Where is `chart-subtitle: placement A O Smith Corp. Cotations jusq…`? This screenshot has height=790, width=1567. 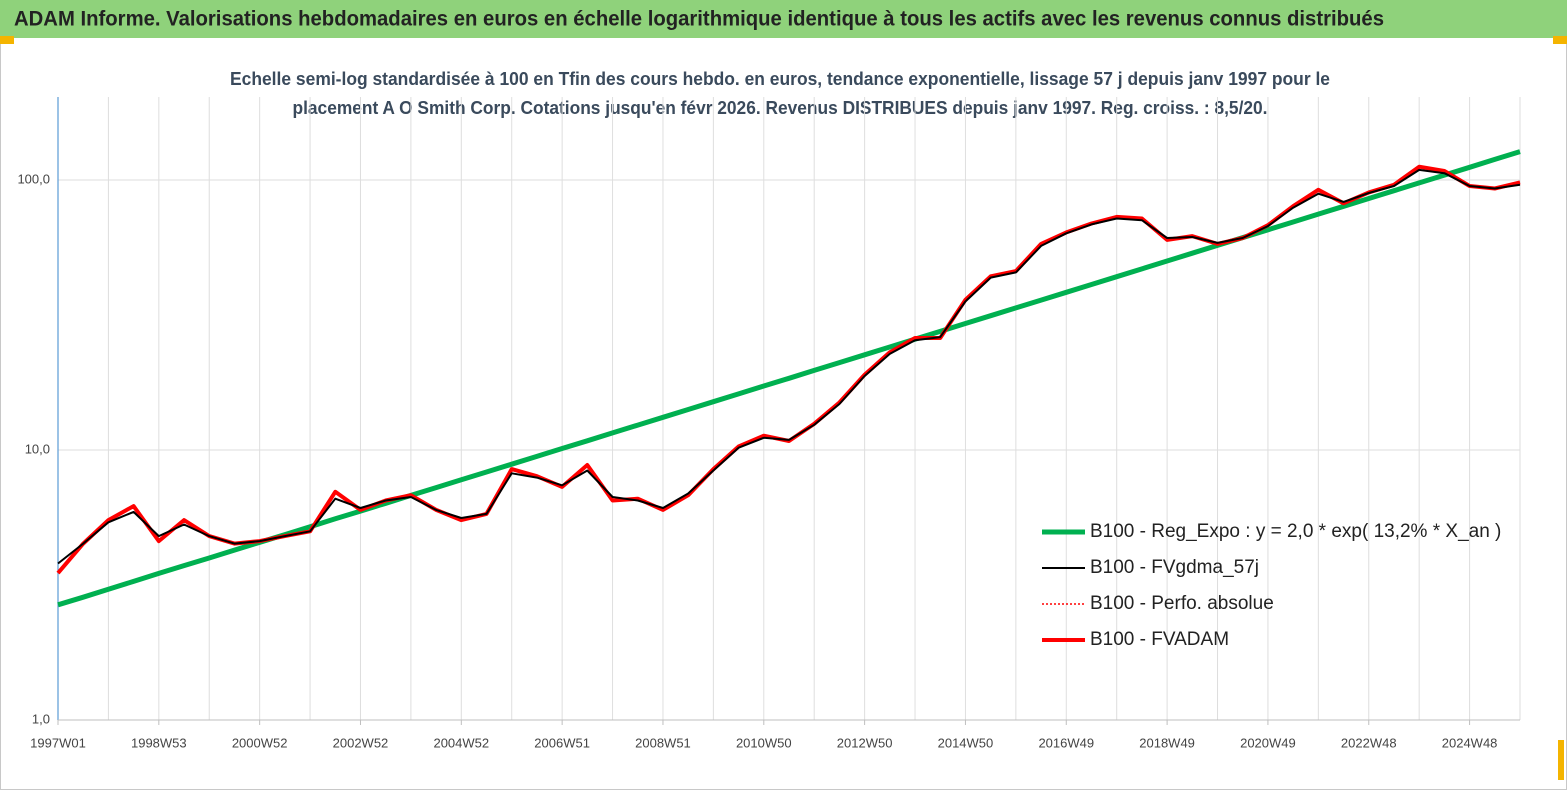
chart-subtitle: placement A O Smith Corp. Cotations jusq… is located at coordinates (780, 108).